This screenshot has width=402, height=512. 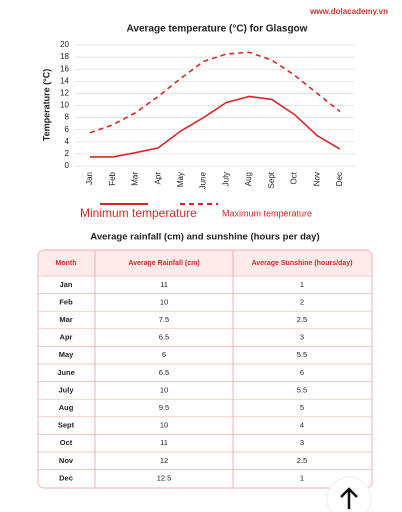 What do you see at coordinates (64, 80) in the screenshot?
I see `y-tick-label: 14` at bounding box center [64, 80].